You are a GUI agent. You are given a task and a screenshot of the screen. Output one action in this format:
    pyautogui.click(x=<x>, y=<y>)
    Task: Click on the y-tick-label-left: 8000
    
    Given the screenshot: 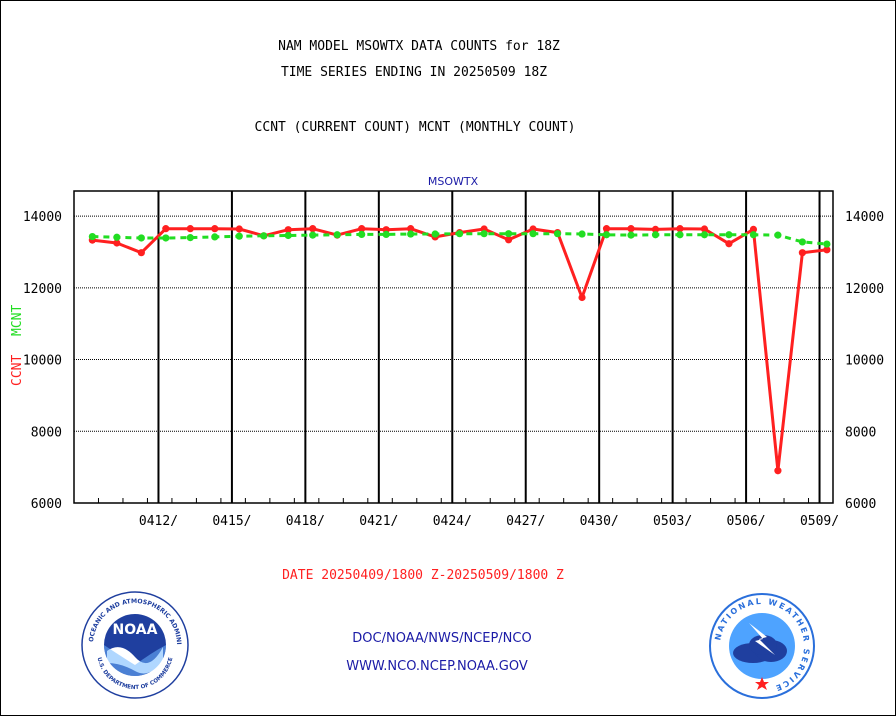 What is the action you would take?
    pyautogui.click(x=46, y=432)
    